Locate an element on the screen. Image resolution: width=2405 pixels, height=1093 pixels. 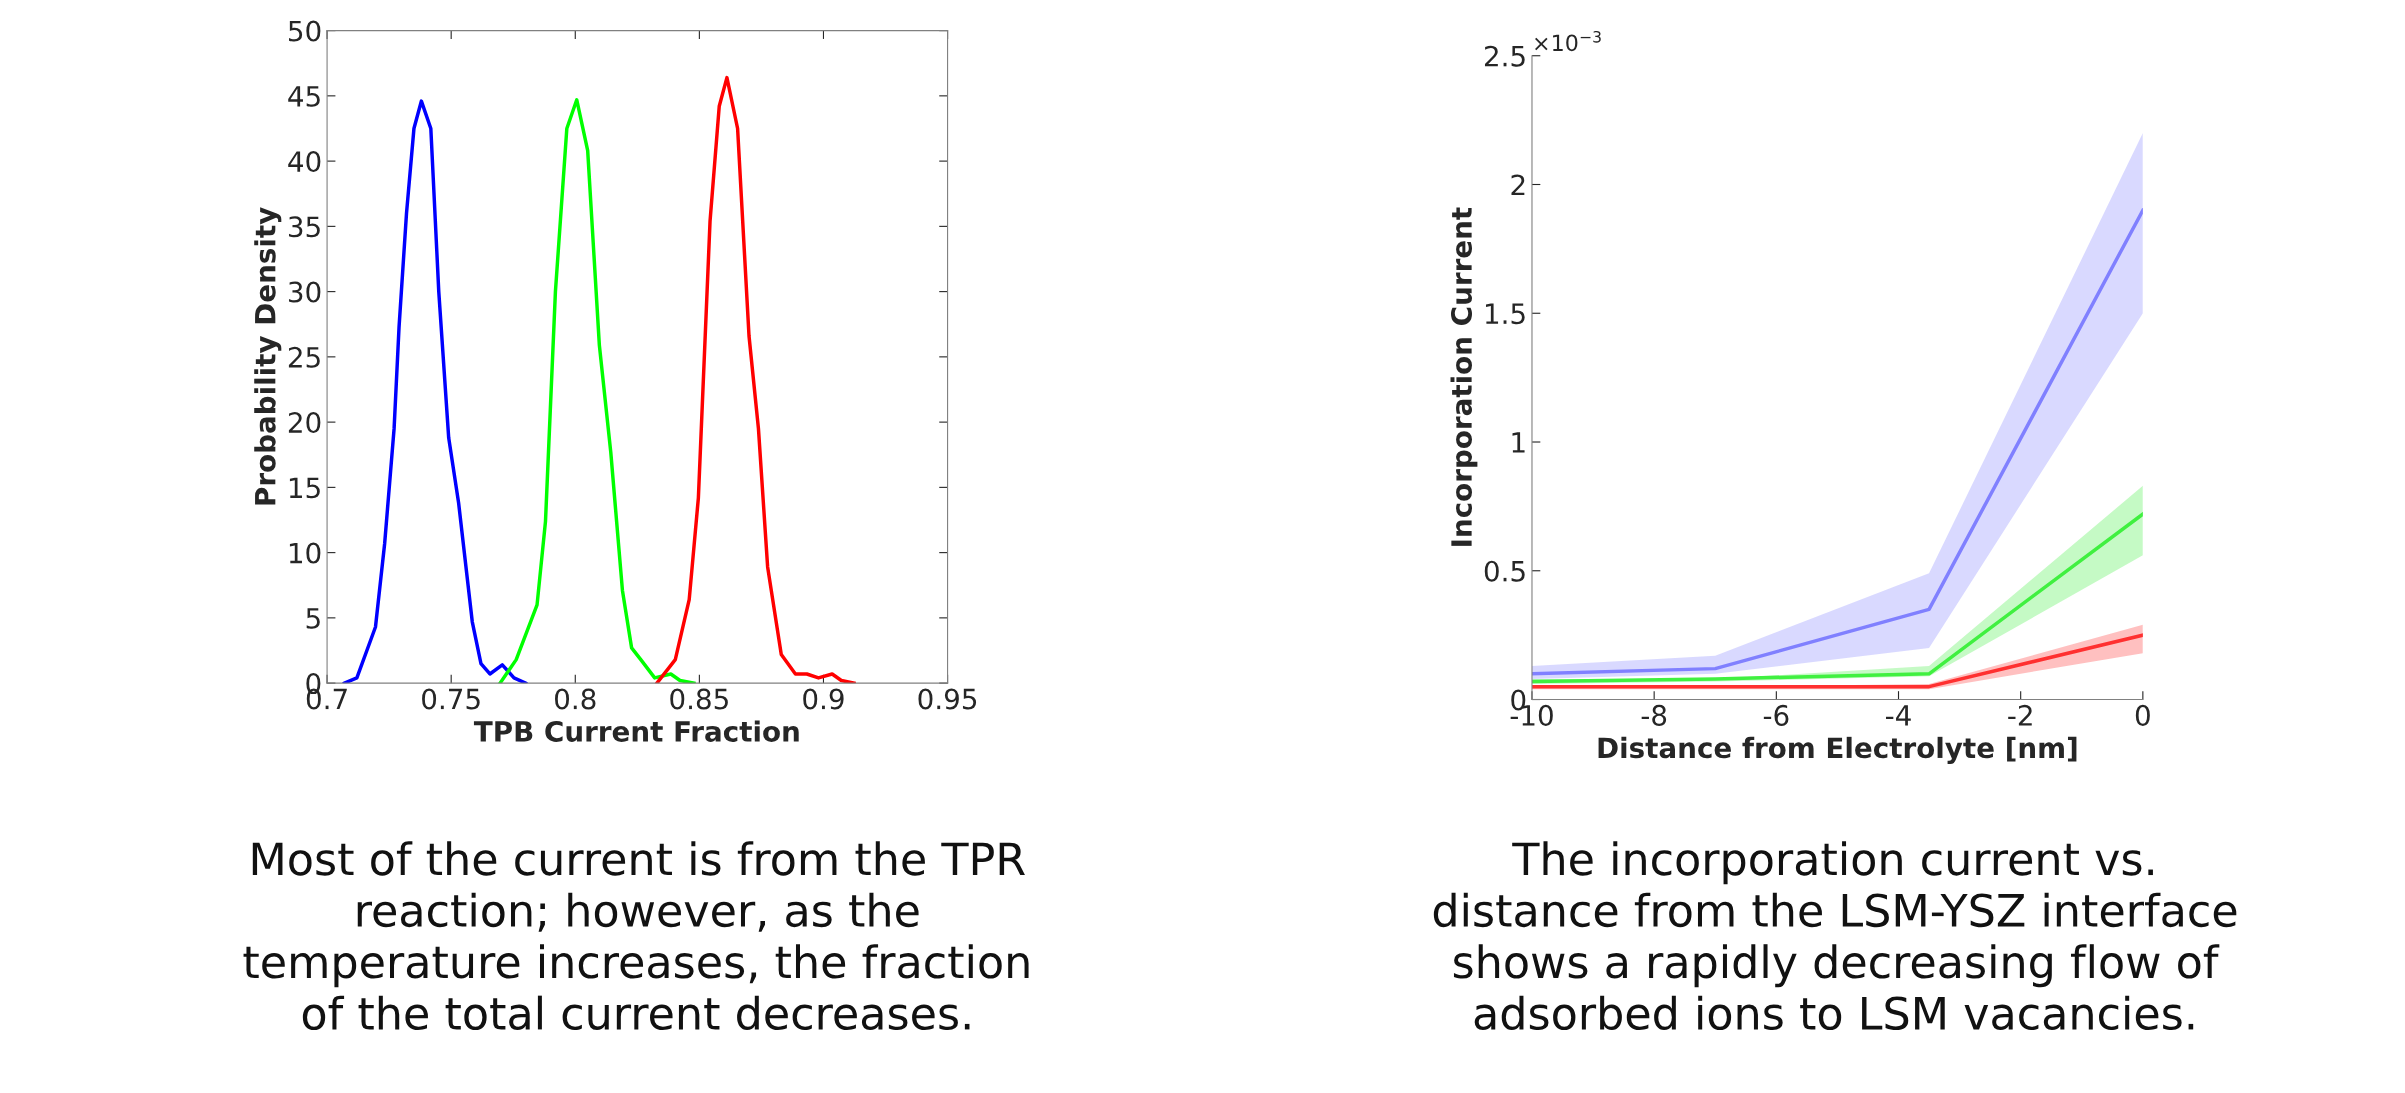
x-axis-title: Distance from Electrolyte [nm] is located at coordinates (1837, 750).